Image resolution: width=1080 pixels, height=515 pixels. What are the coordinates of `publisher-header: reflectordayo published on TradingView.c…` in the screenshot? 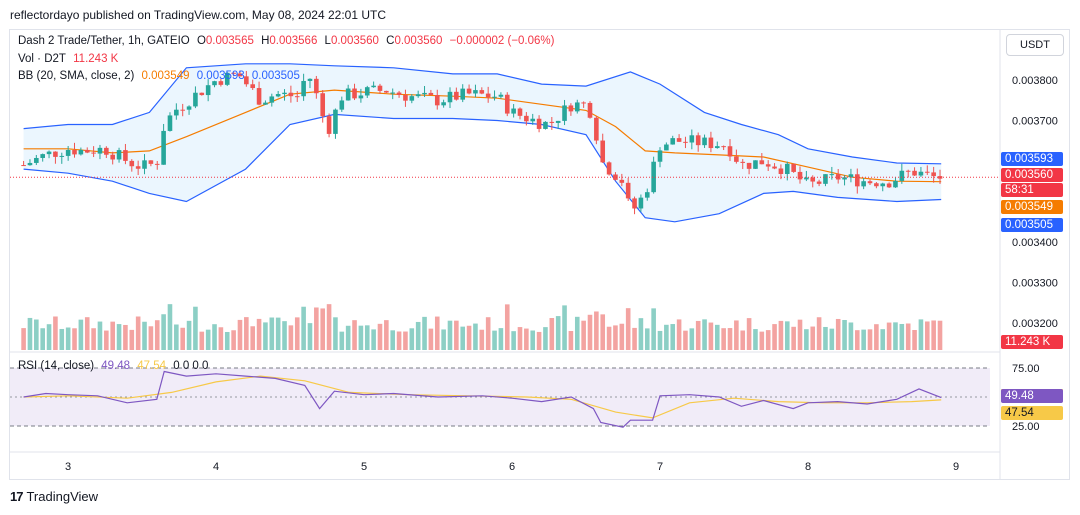 It's located at (198, 15).